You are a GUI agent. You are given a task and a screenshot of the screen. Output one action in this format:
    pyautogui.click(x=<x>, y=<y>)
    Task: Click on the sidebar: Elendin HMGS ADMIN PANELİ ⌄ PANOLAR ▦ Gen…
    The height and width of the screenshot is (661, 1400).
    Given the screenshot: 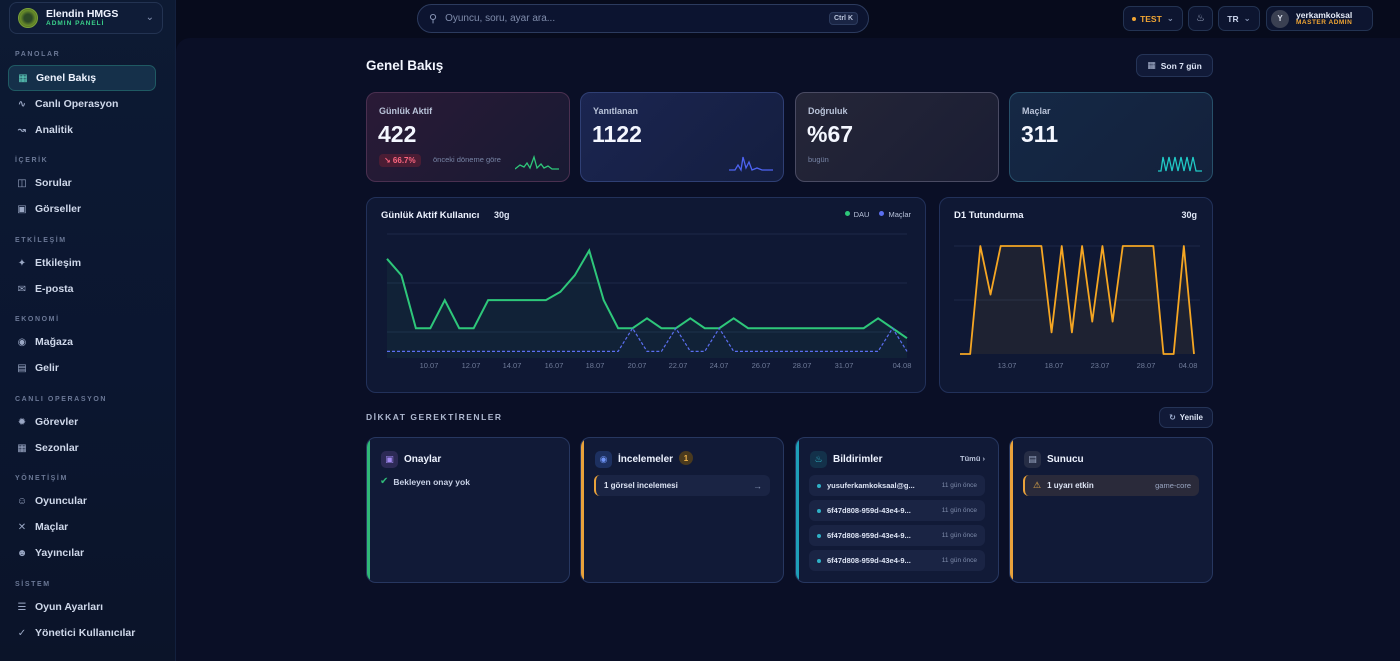 What is the action you would take?
    pyautogui.click(x=88, y=330)
    